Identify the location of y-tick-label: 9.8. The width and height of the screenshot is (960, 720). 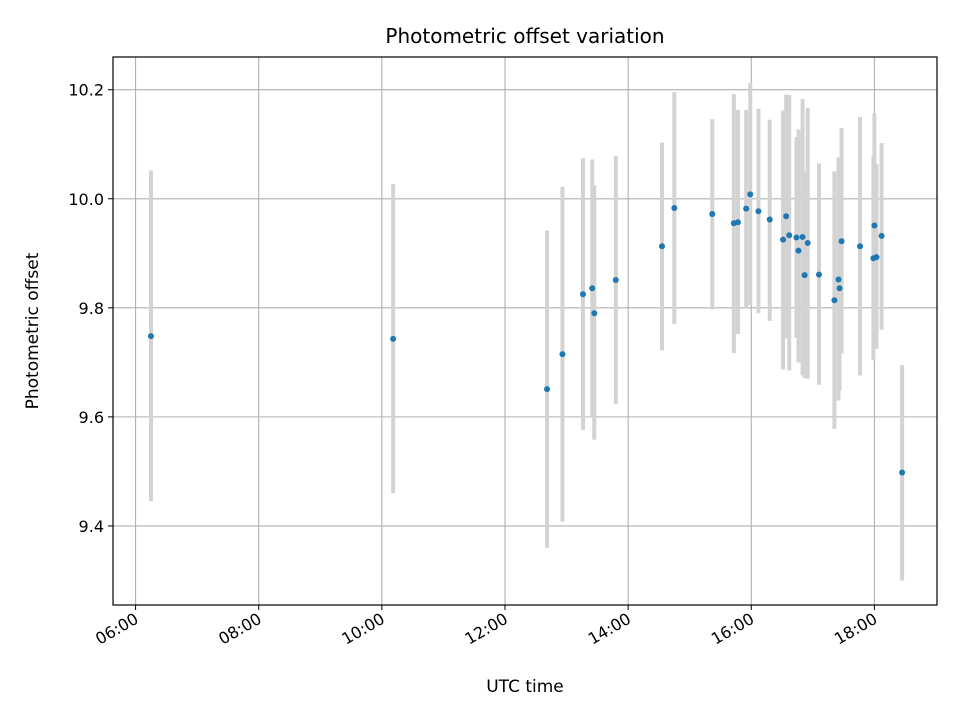
(91, 308).